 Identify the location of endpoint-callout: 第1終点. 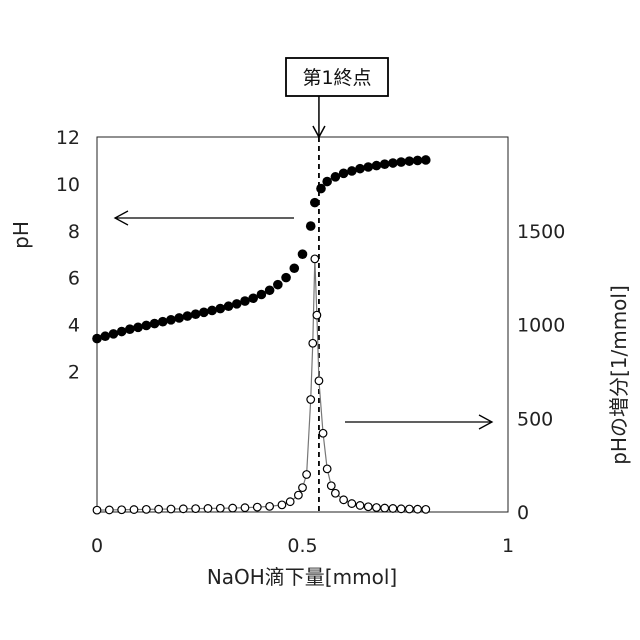
(337, 97).